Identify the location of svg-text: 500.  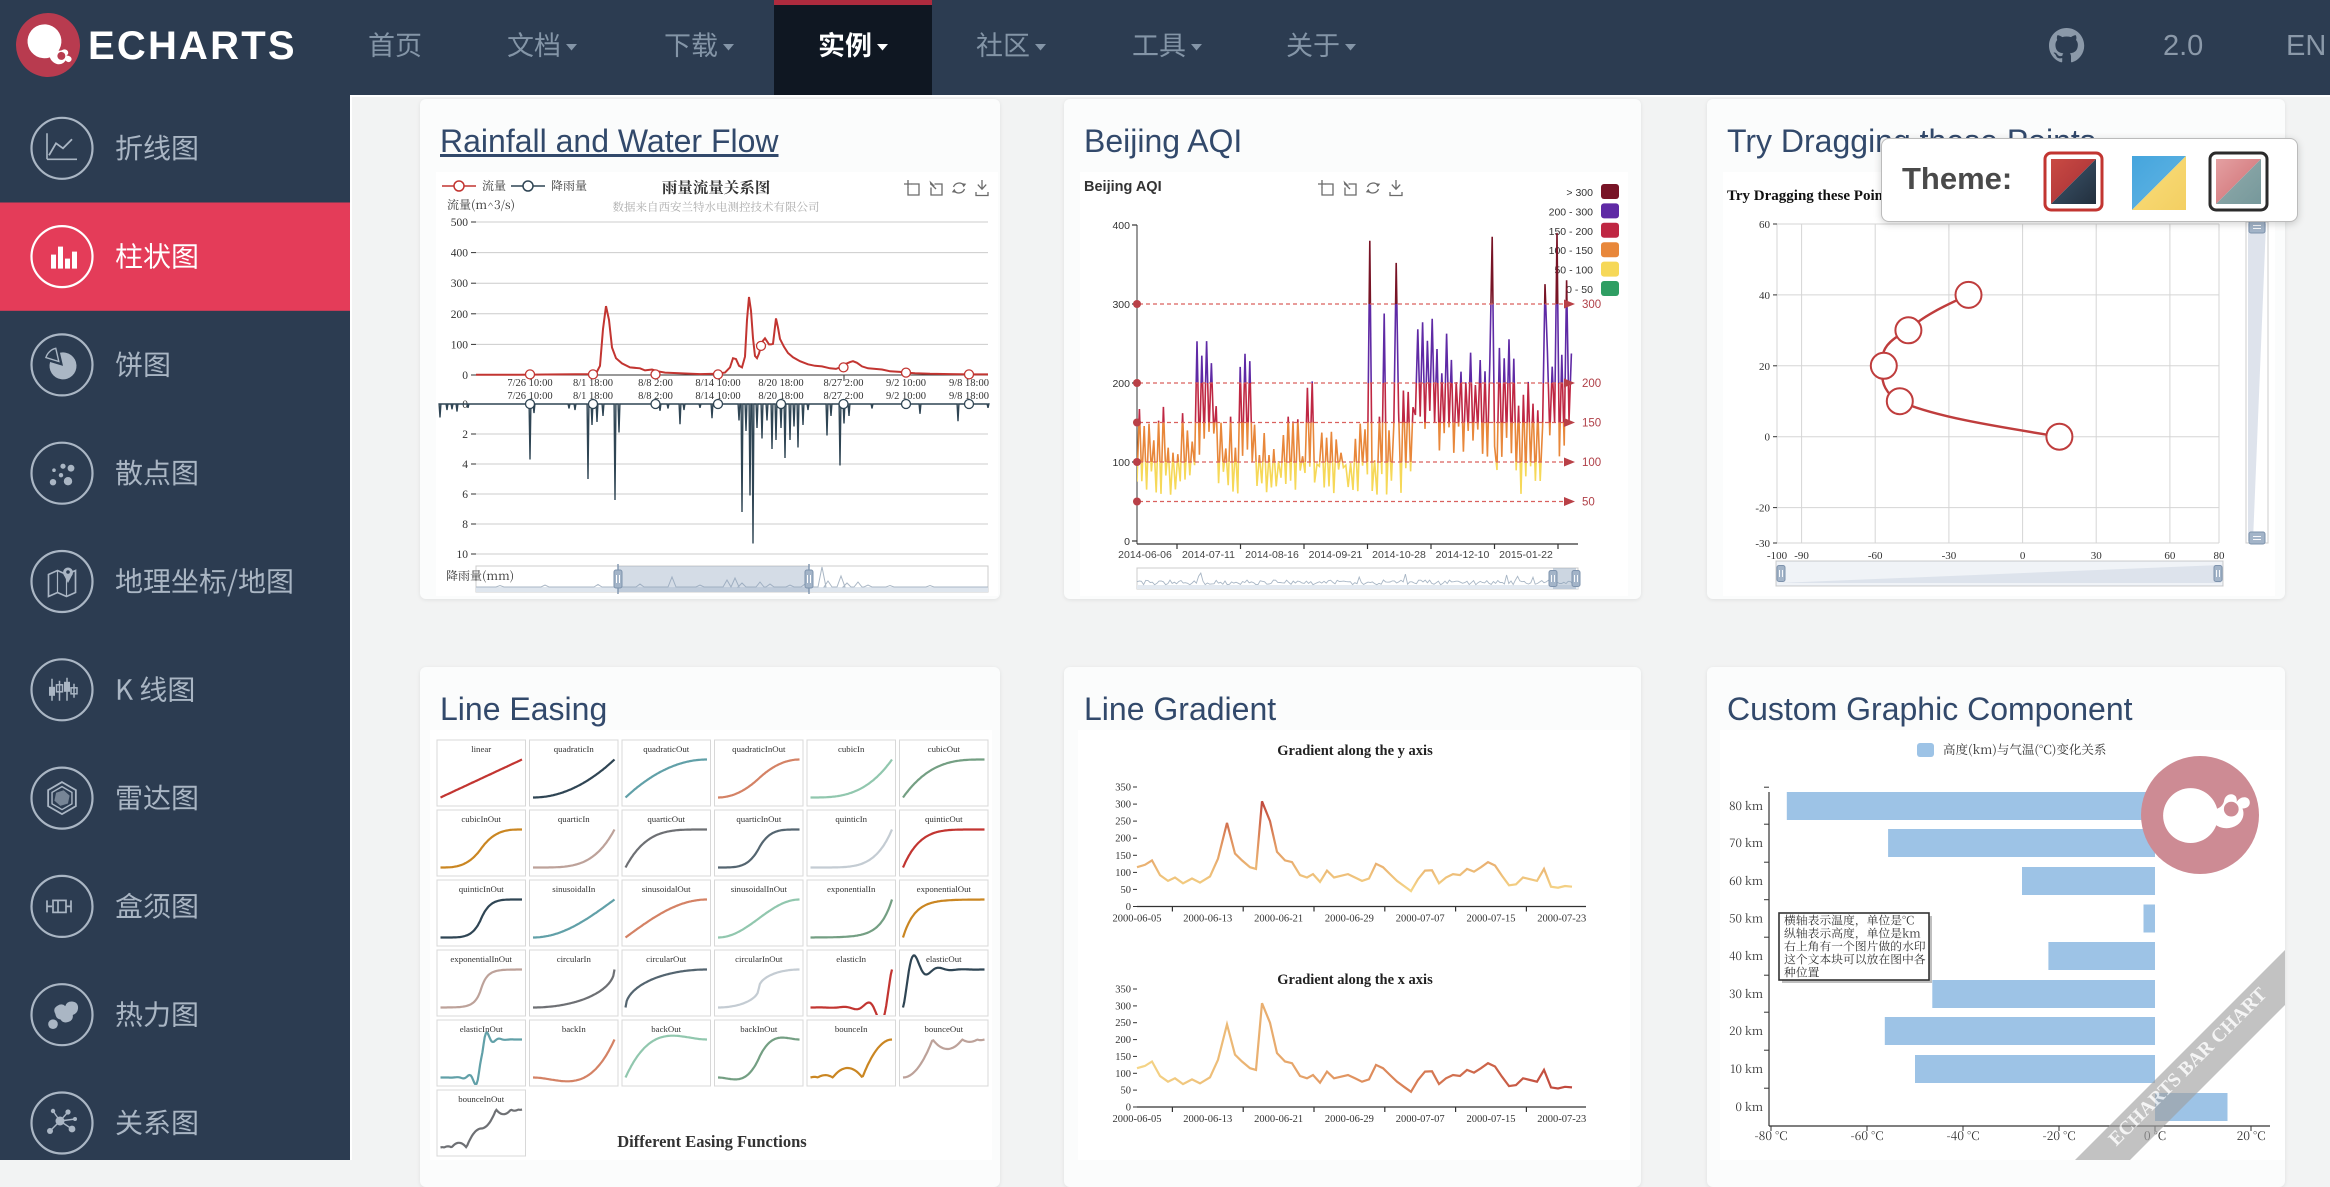
(460, 223).